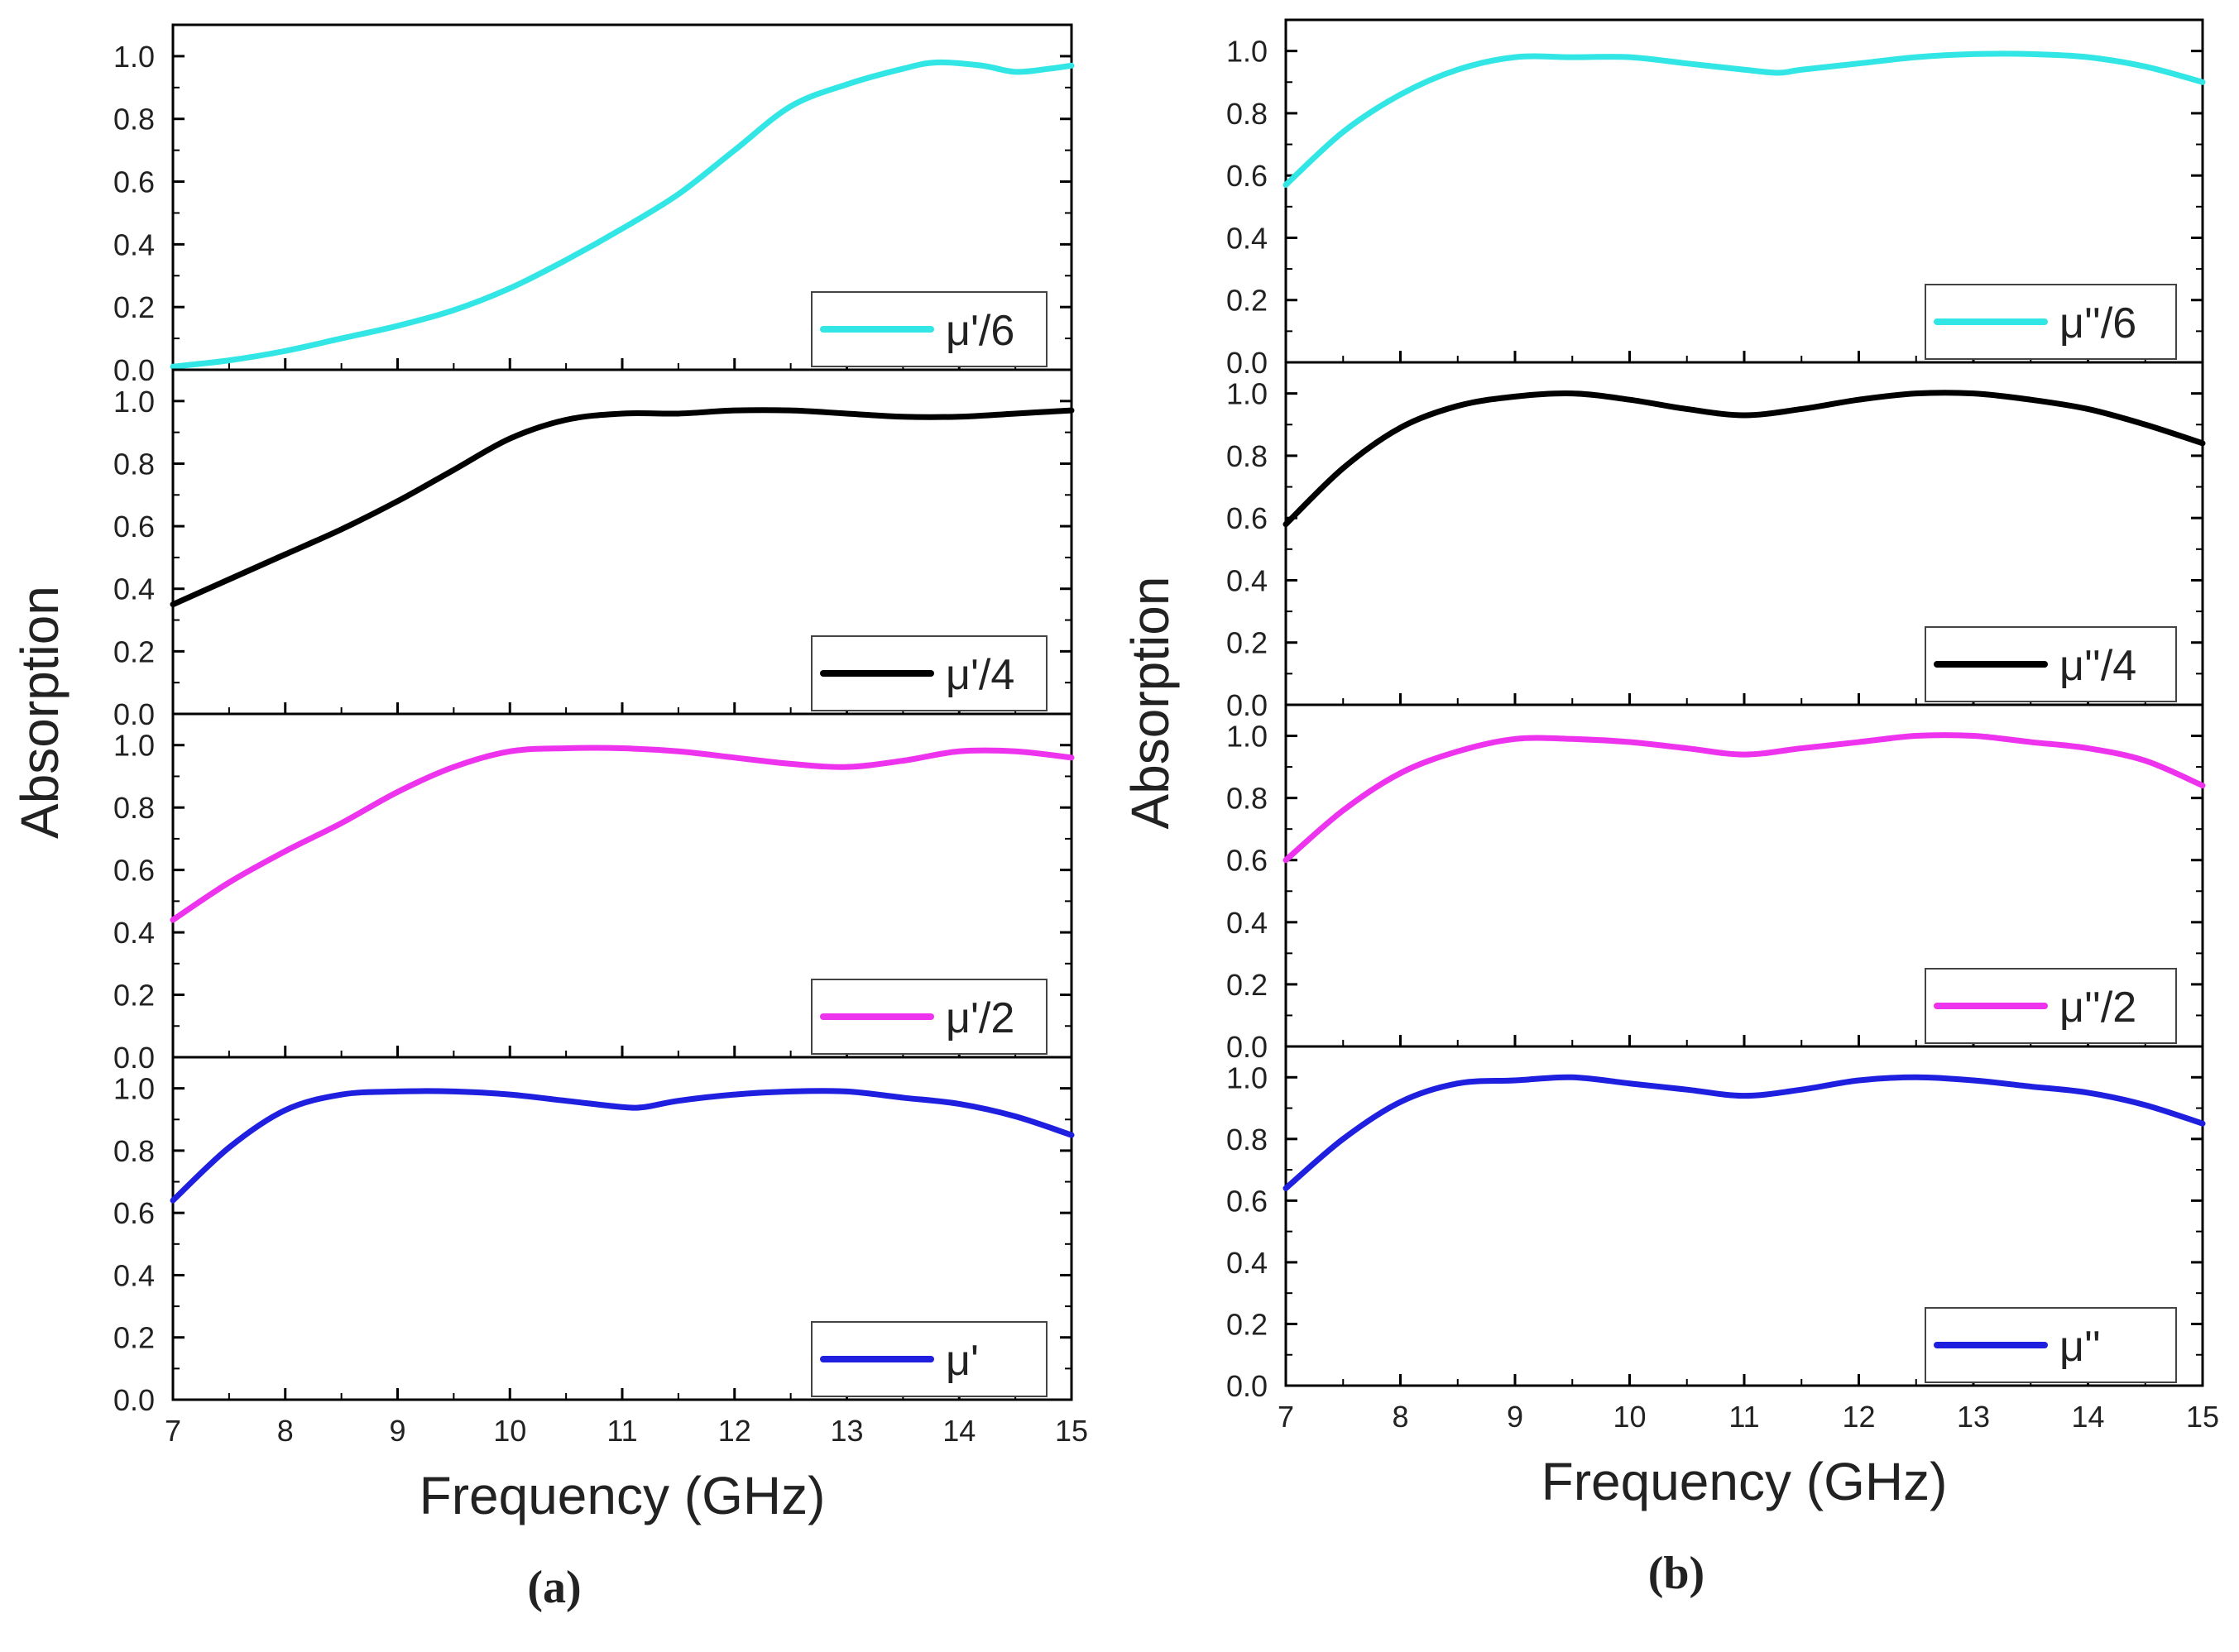 The height and width of the screenshot is (1652, 2239). I want to click on legend-label: μ''/2, so click(2097, 1008).